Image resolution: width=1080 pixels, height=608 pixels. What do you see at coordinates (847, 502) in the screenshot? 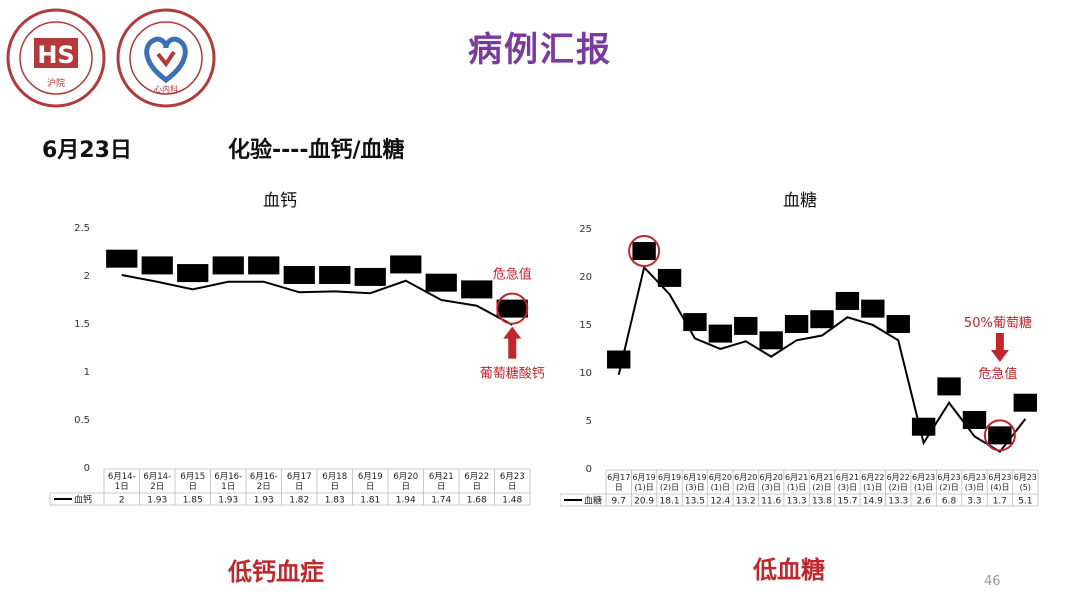
I see `data-value-label: 15.7` at bounding box center [847, 502].